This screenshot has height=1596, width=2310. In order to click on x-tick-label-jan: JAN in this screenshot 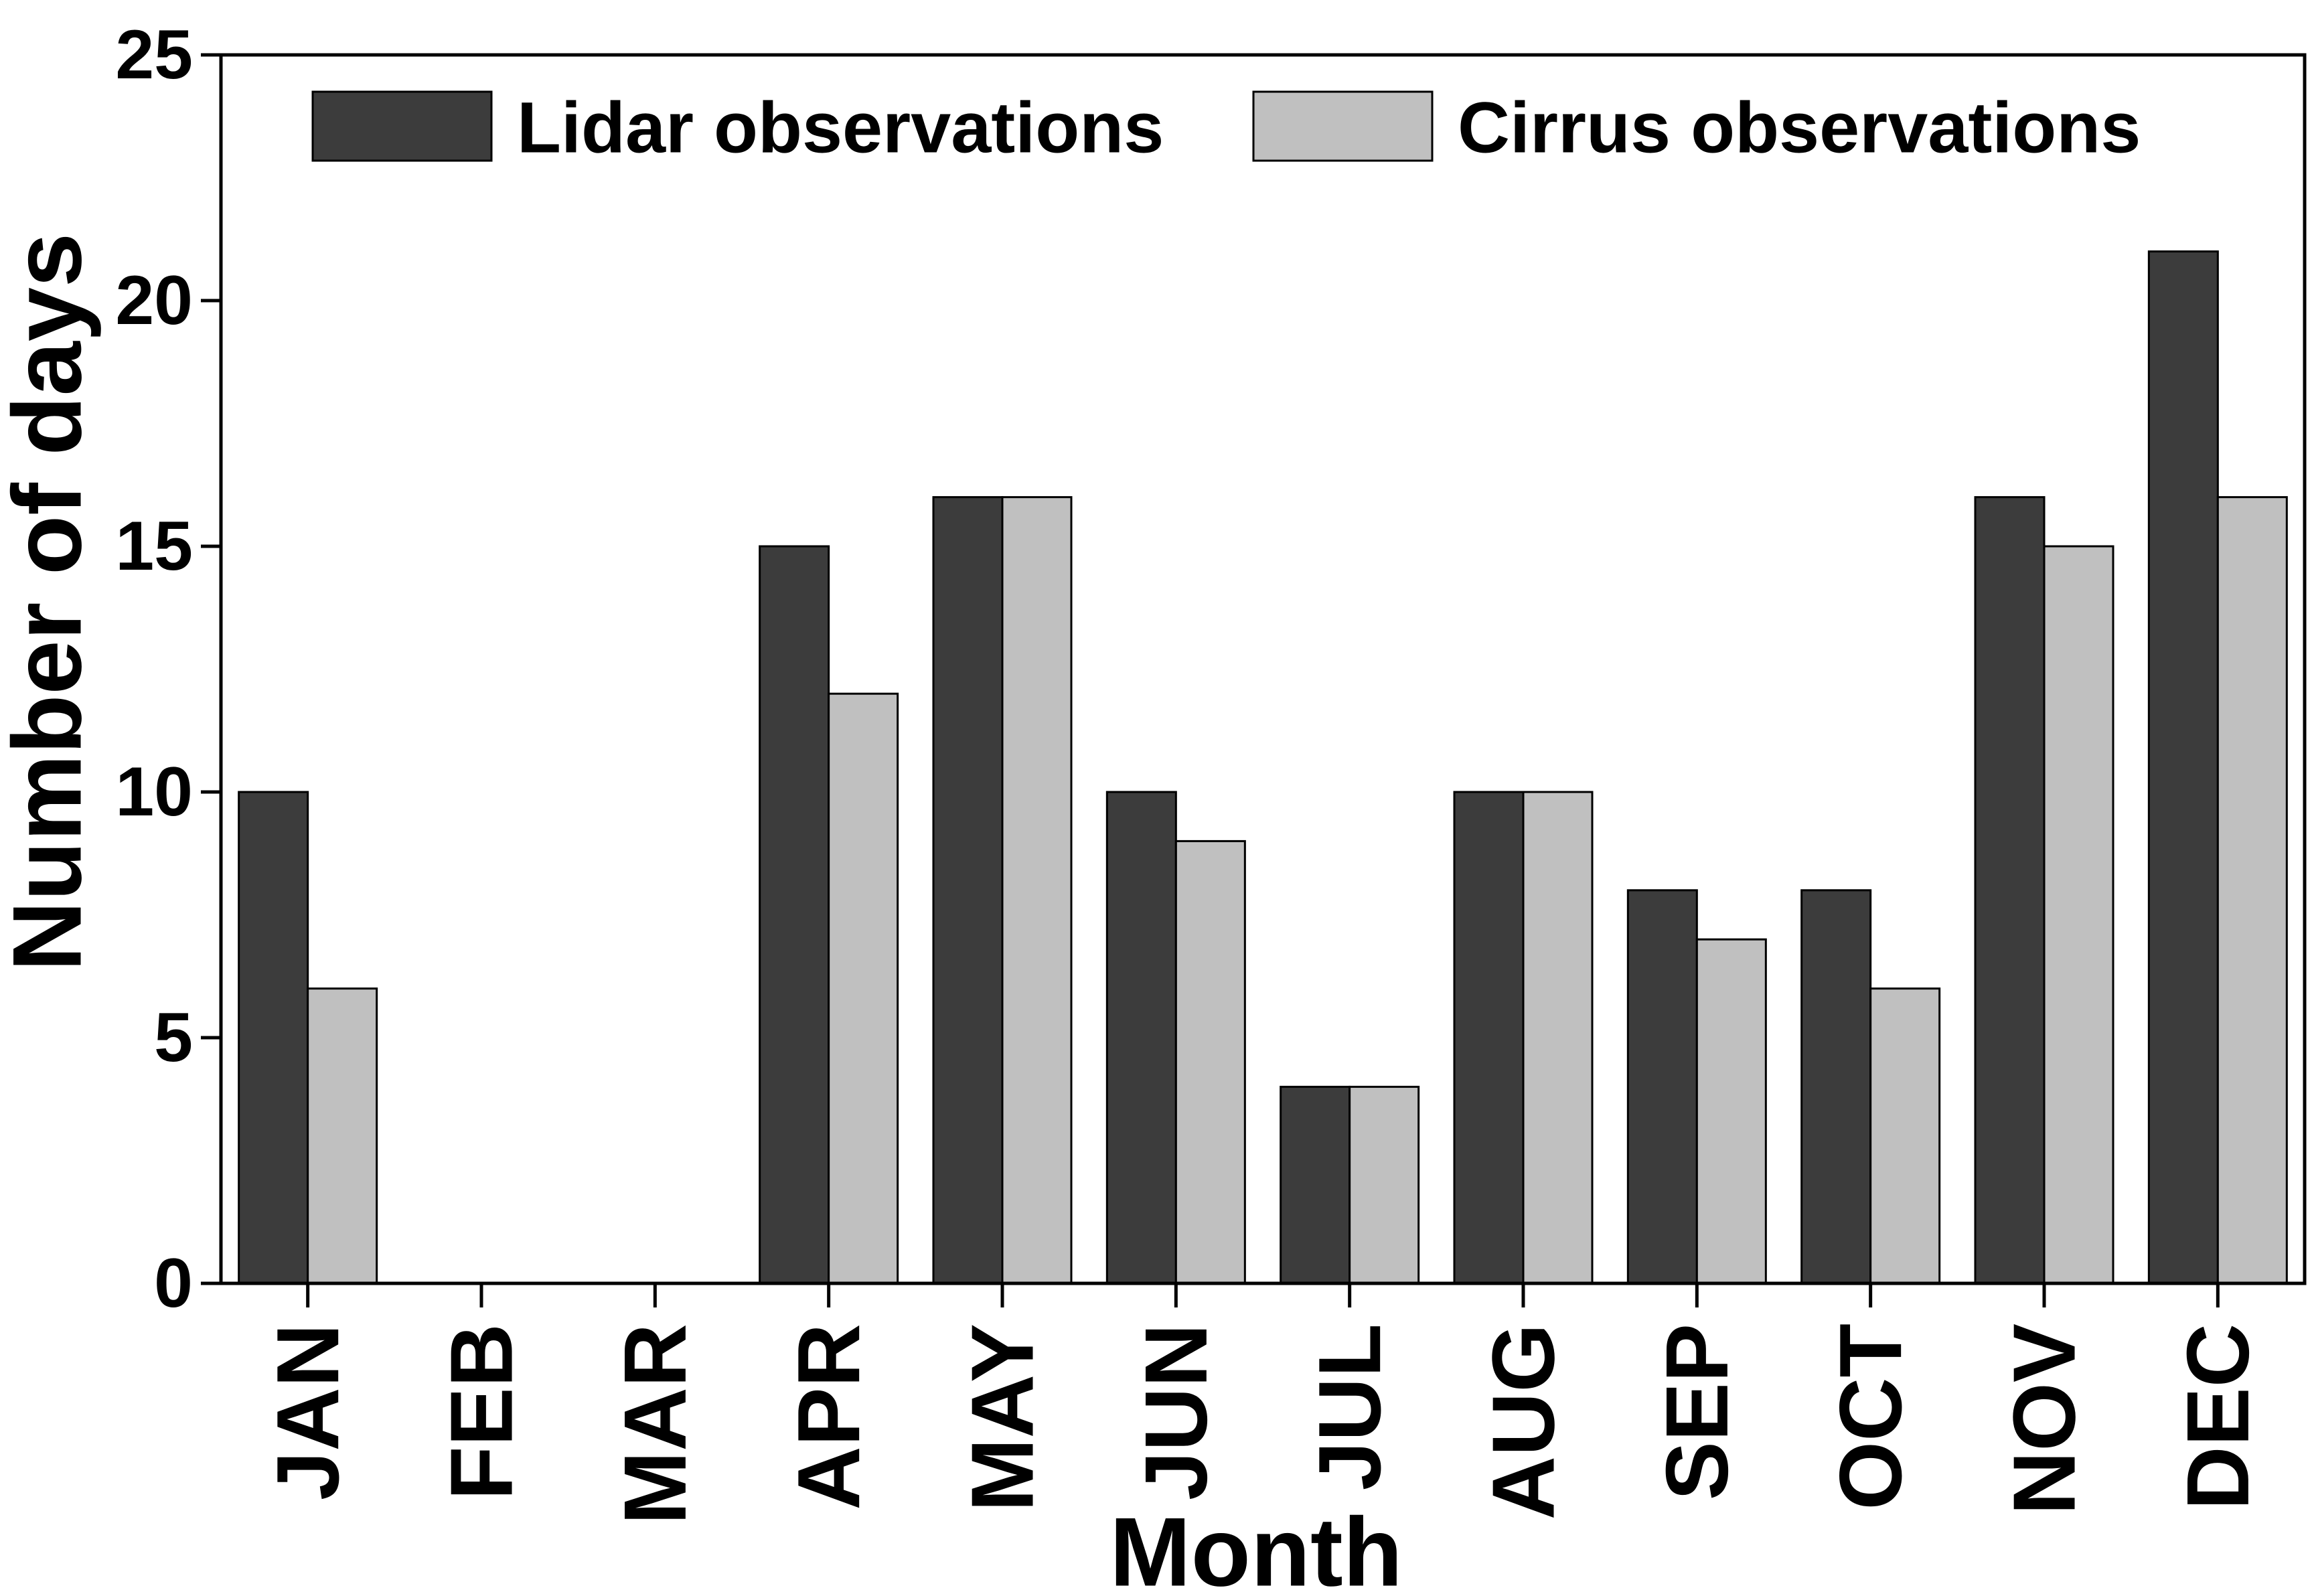, I will do `click(307, 1412)`.